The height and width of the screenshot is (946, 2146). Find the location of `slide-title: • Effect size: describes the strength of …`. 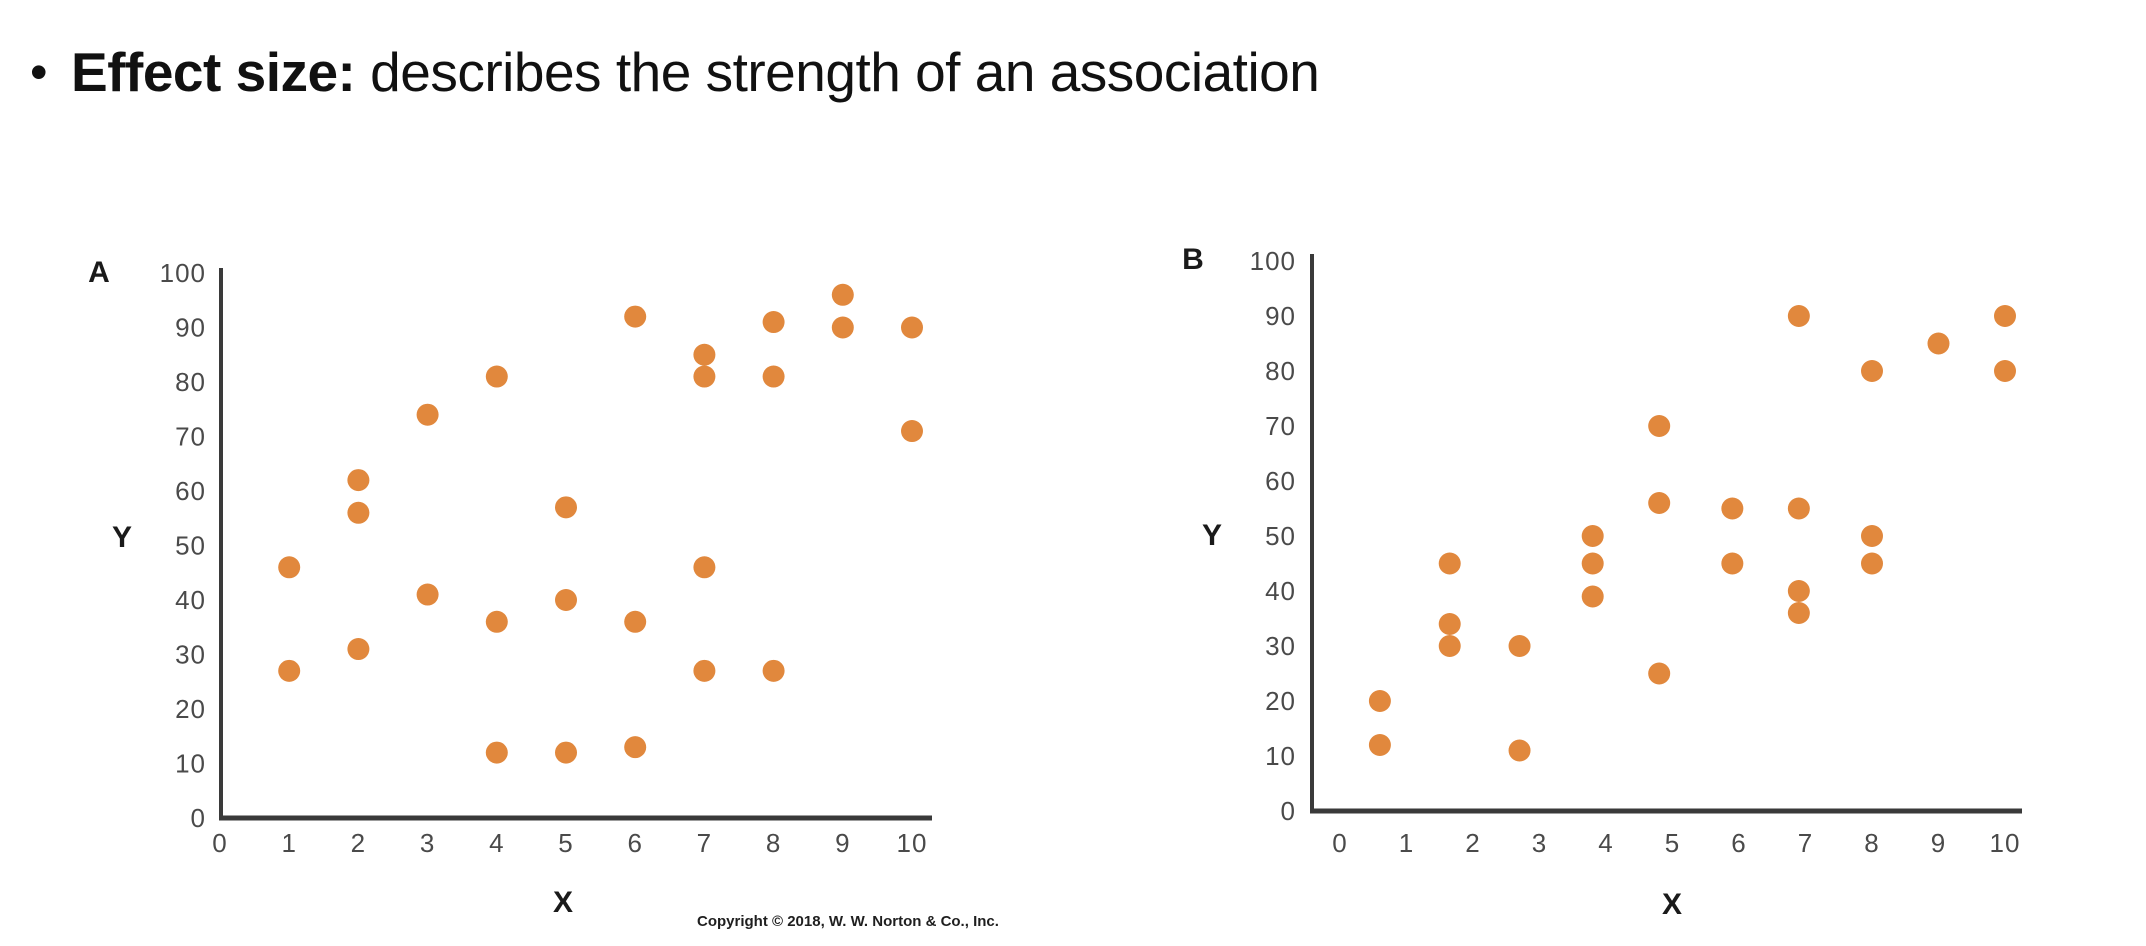

slide-title: • Effect size: describes the strength of … is located at coordinates (675, 72).